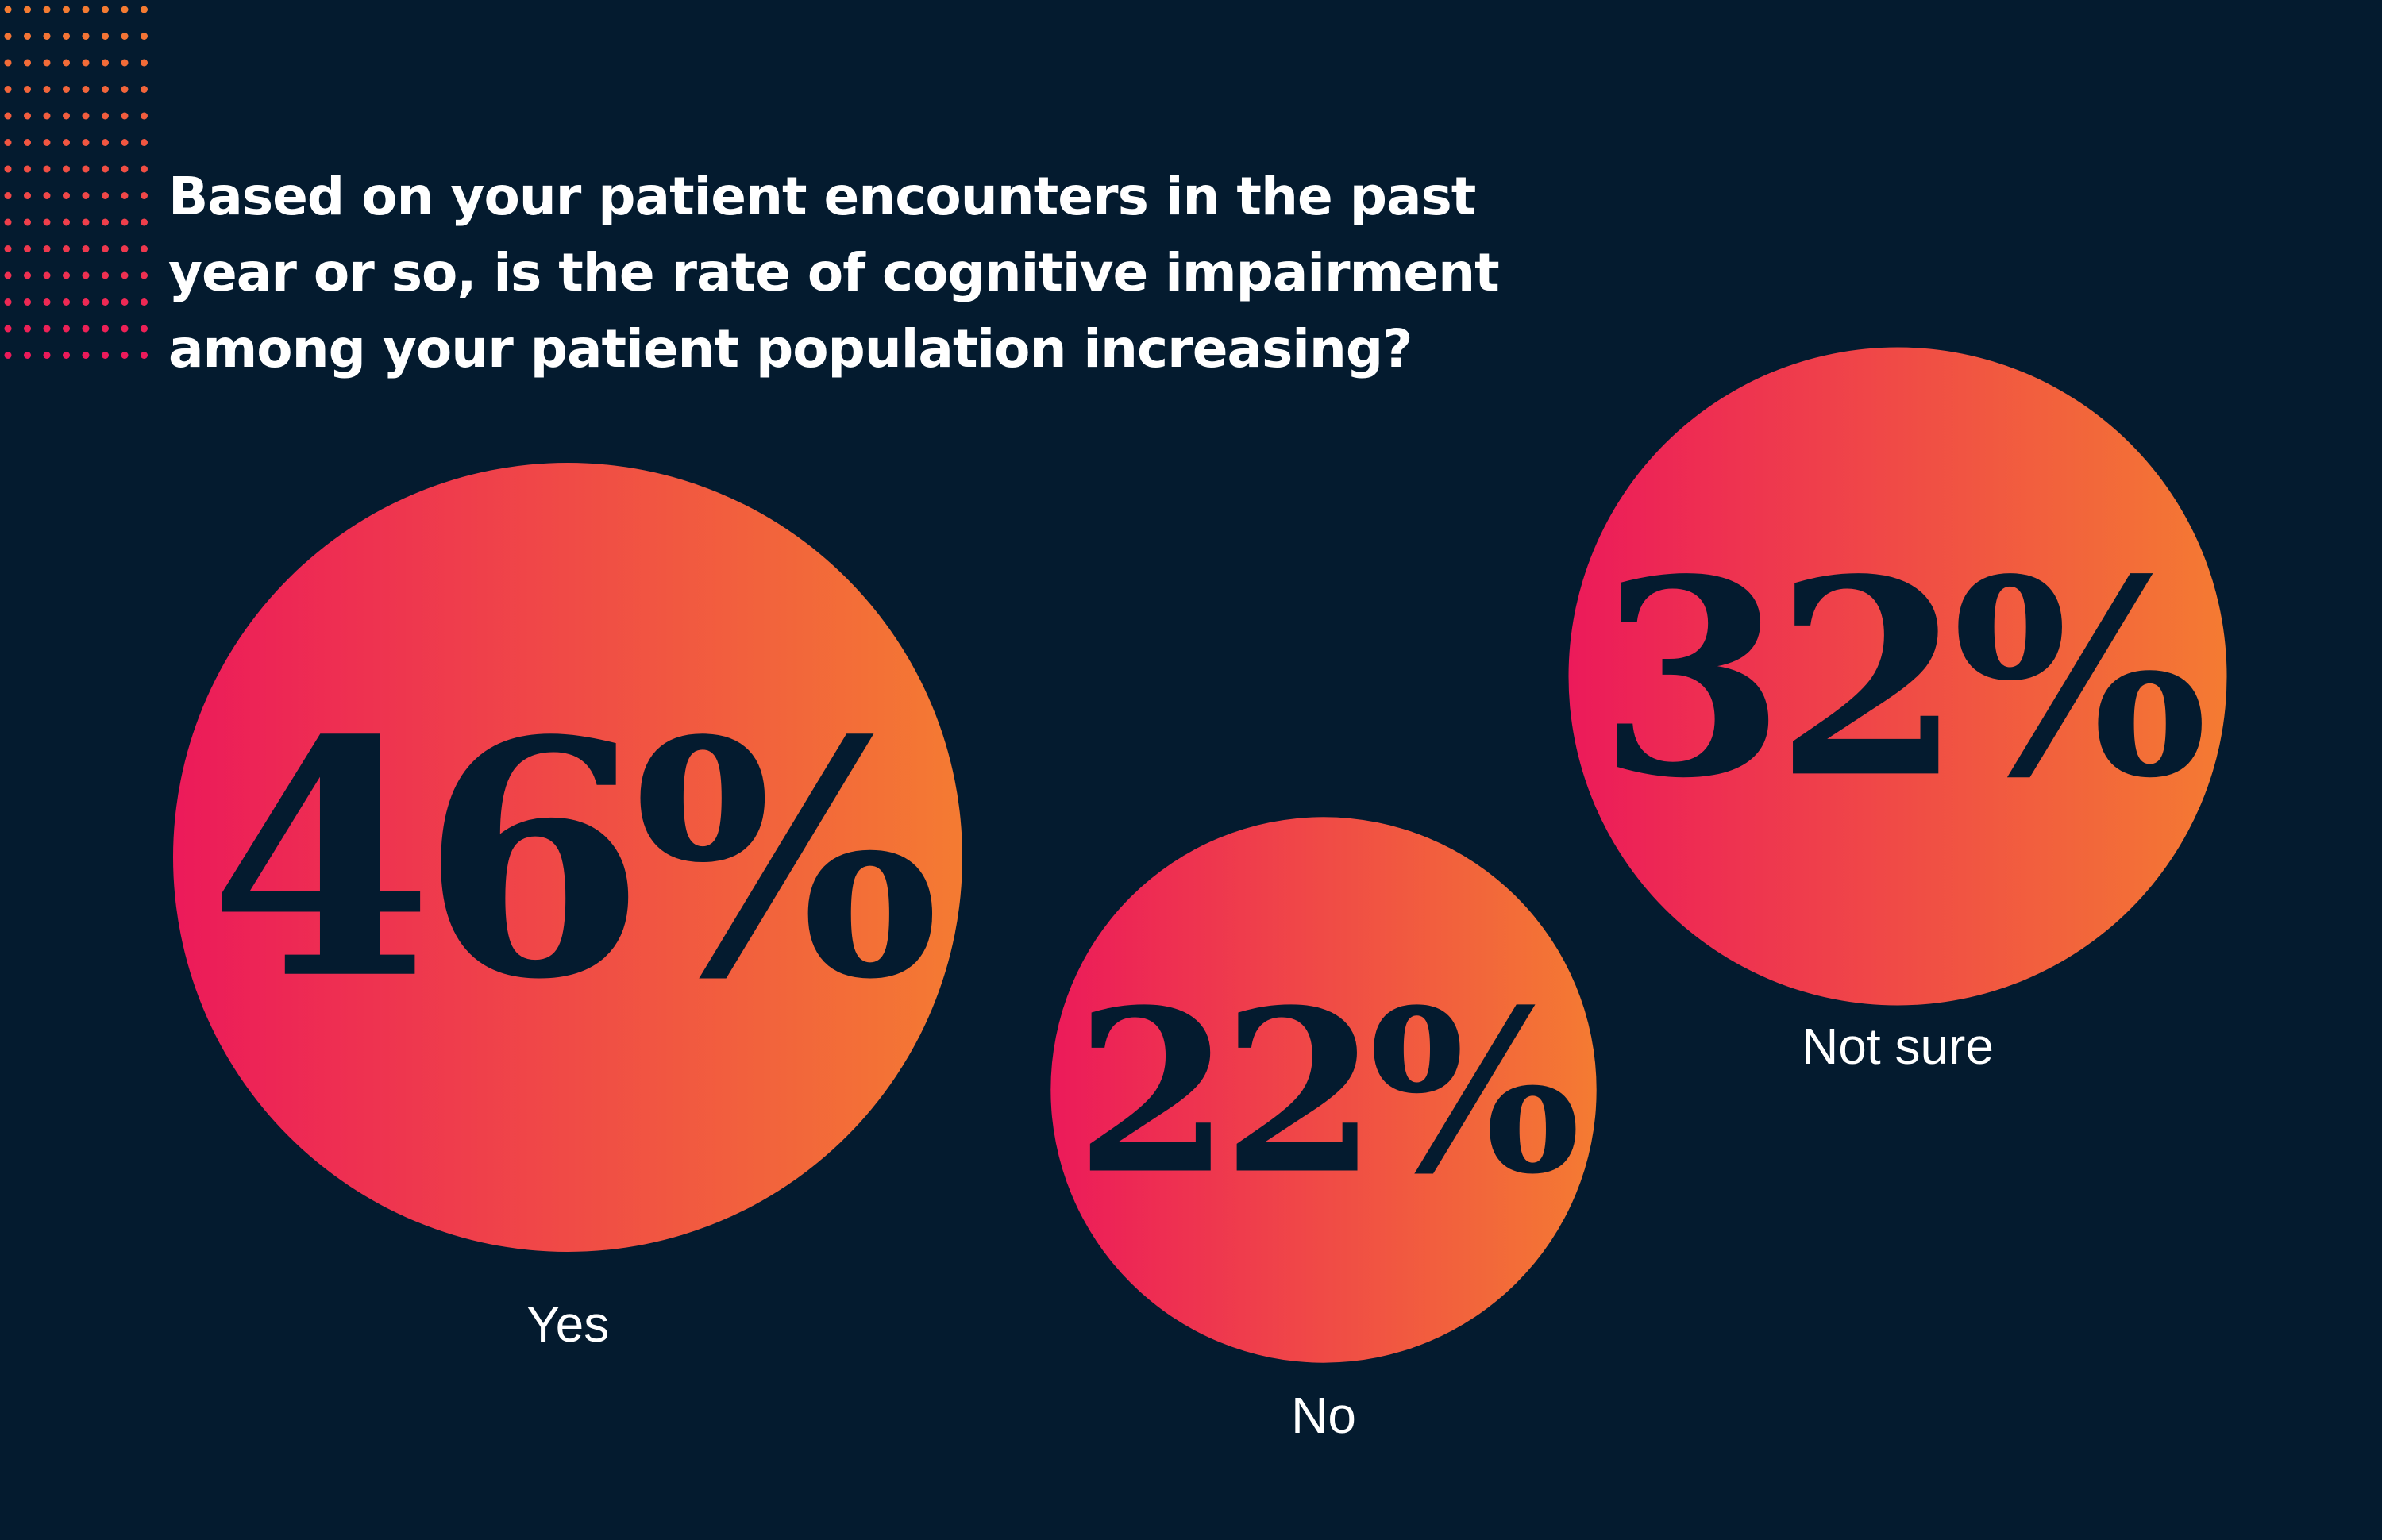 This screenshot has width=2382, height=1540. What do you see at coordinates (1901, 679) in the screenshot?
I see `value-label-not-sure: 32%` at bounding box center [1901, 679].